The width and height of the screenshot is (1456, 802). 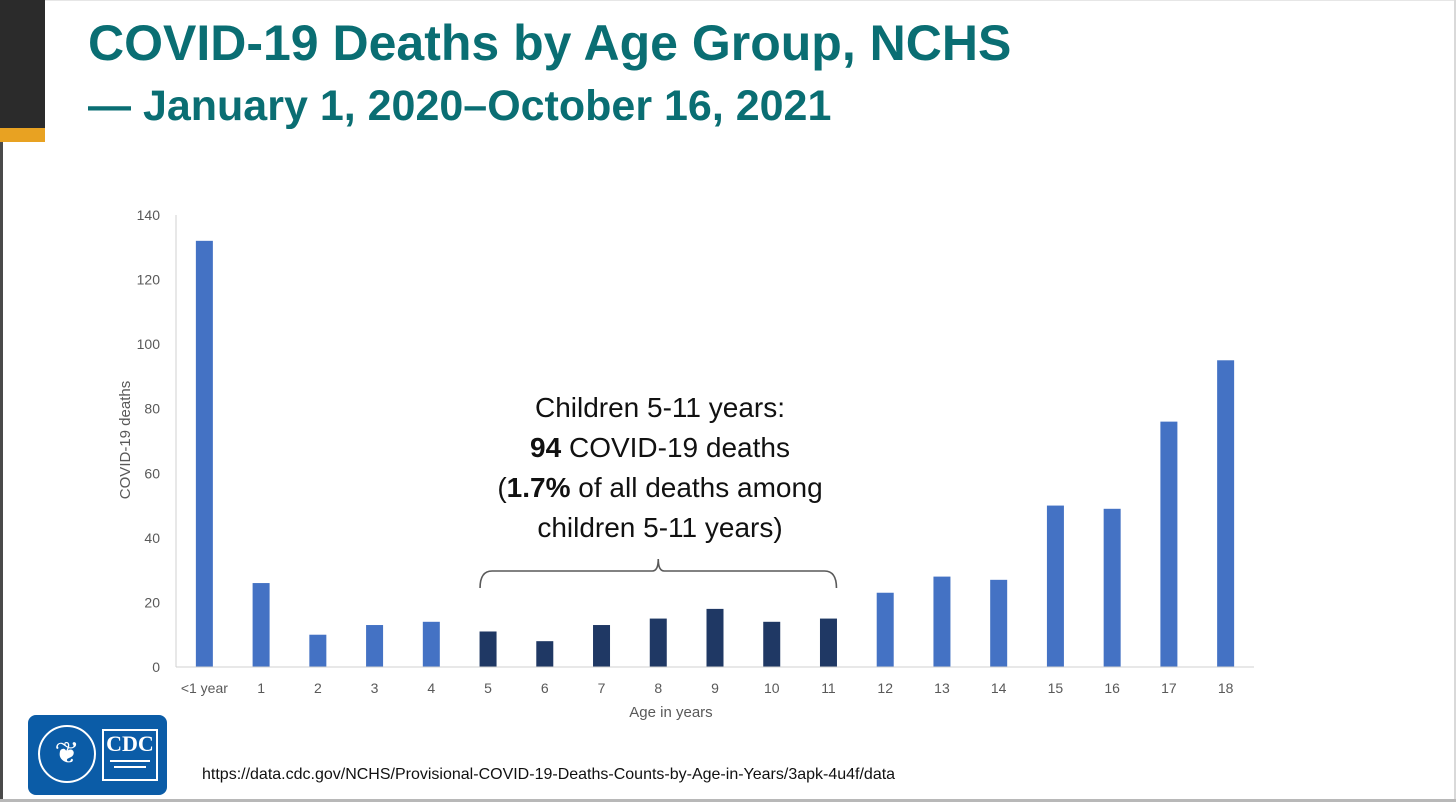 I want to click on y-tick-label: 0, so click(x=156, y=667).